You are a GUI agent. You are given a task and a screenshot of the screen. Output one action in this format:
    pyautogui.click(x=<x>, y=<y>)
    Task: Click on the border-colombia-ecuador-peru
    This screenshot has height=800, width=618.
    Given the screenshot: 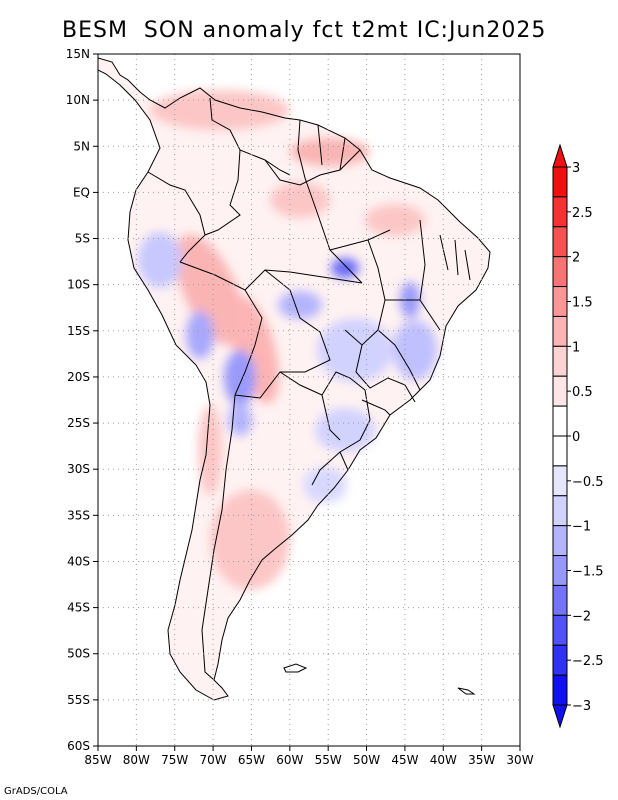 What is the action you would take?
    pyautogui.click(x=176, y=217)
    